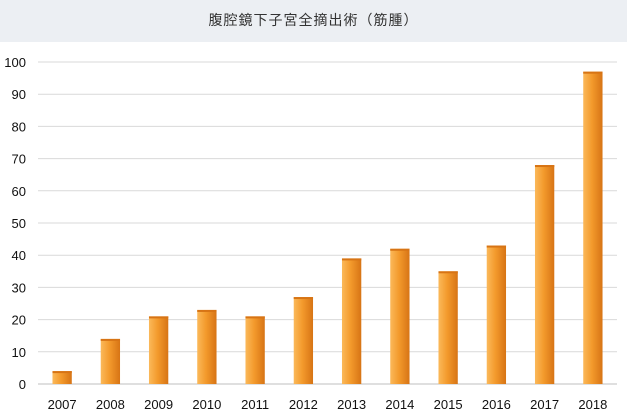 Image resolution: width=627 pixels, height=416 pixels. Describe the element at coordinates (255, 404) in the screenshot. I see `x-tick-label: 2011` at that location.